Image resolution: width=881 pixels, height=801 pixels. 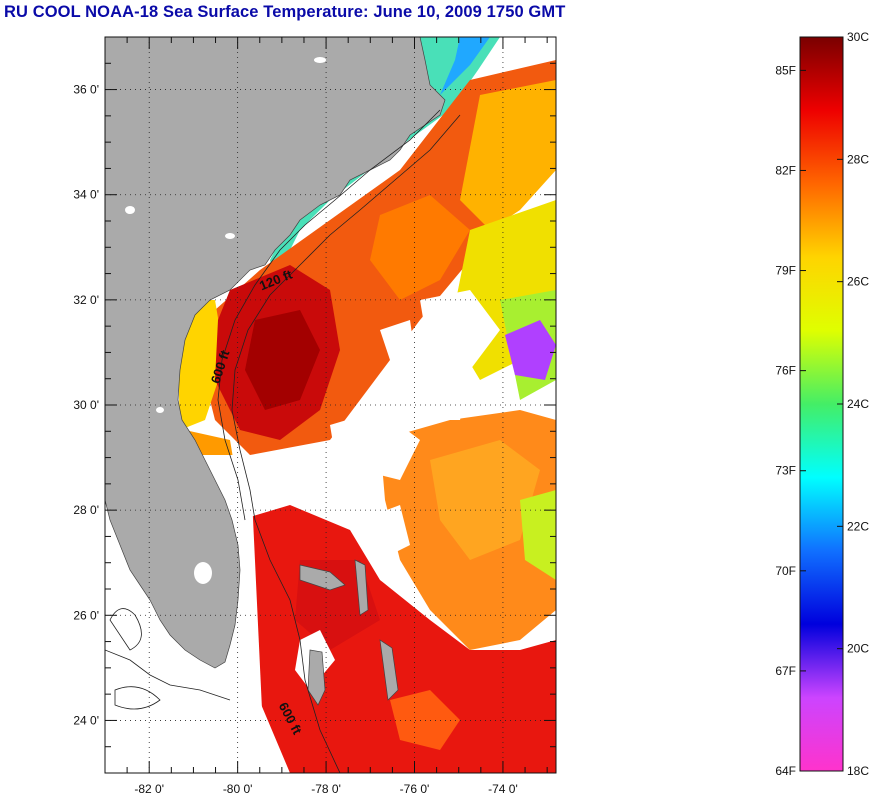 I want to click on colorbar-fahrenheit-labels: 85F 82F 79F 76F 73F 70F 67F 64F, so click(x=785, y=420).